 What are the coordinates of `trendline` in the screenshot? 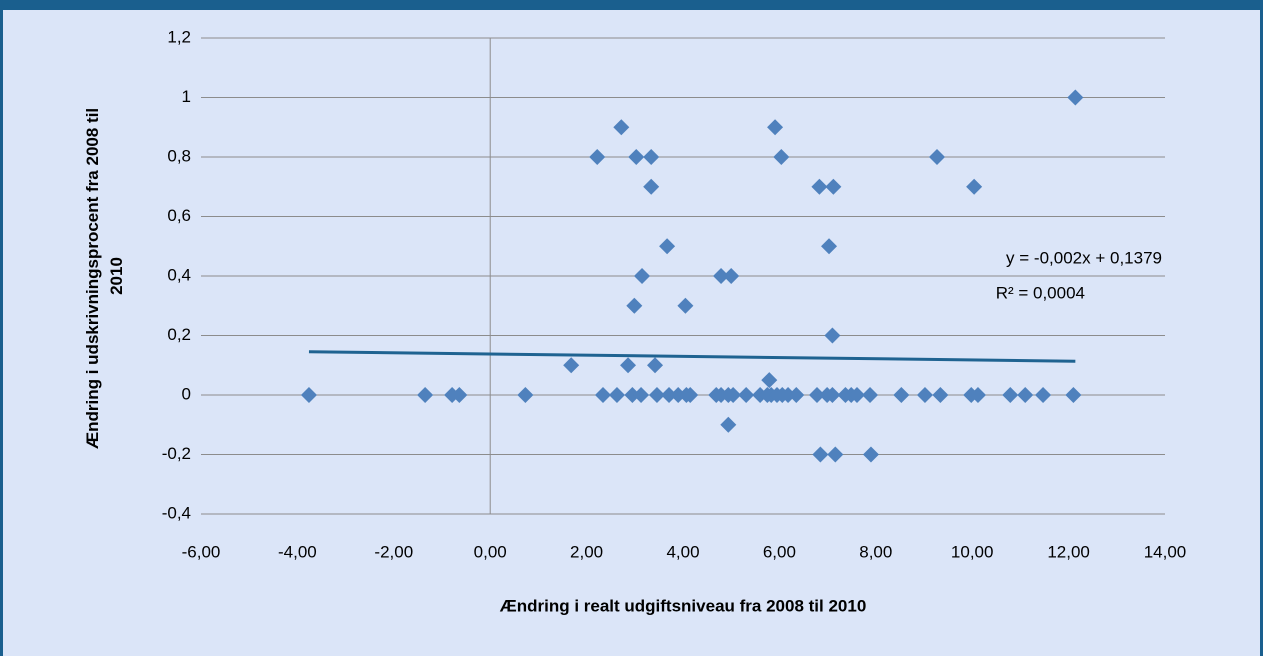 It's located at (692, 356).